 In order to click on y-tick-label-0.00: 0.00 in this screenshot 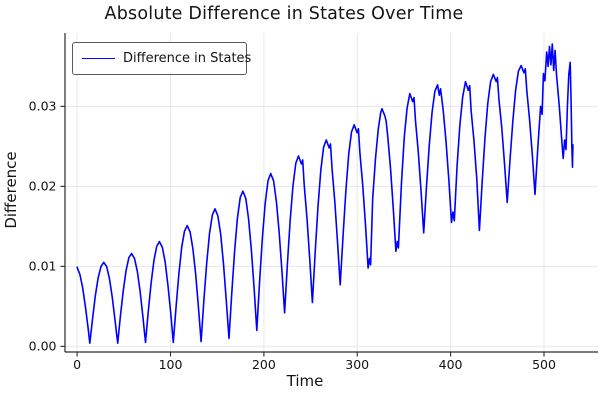, I will do `click(43, 346)`.